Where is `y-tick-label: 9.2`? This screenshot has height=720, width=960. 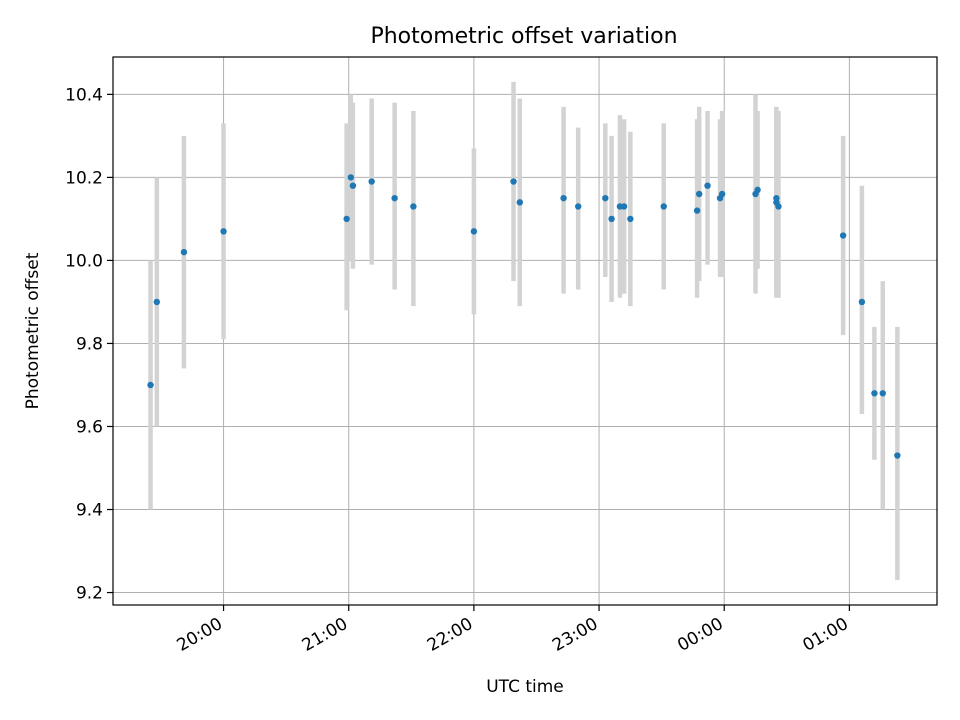 y-tick-label: 9.2 is located at coordinates (89, 594).